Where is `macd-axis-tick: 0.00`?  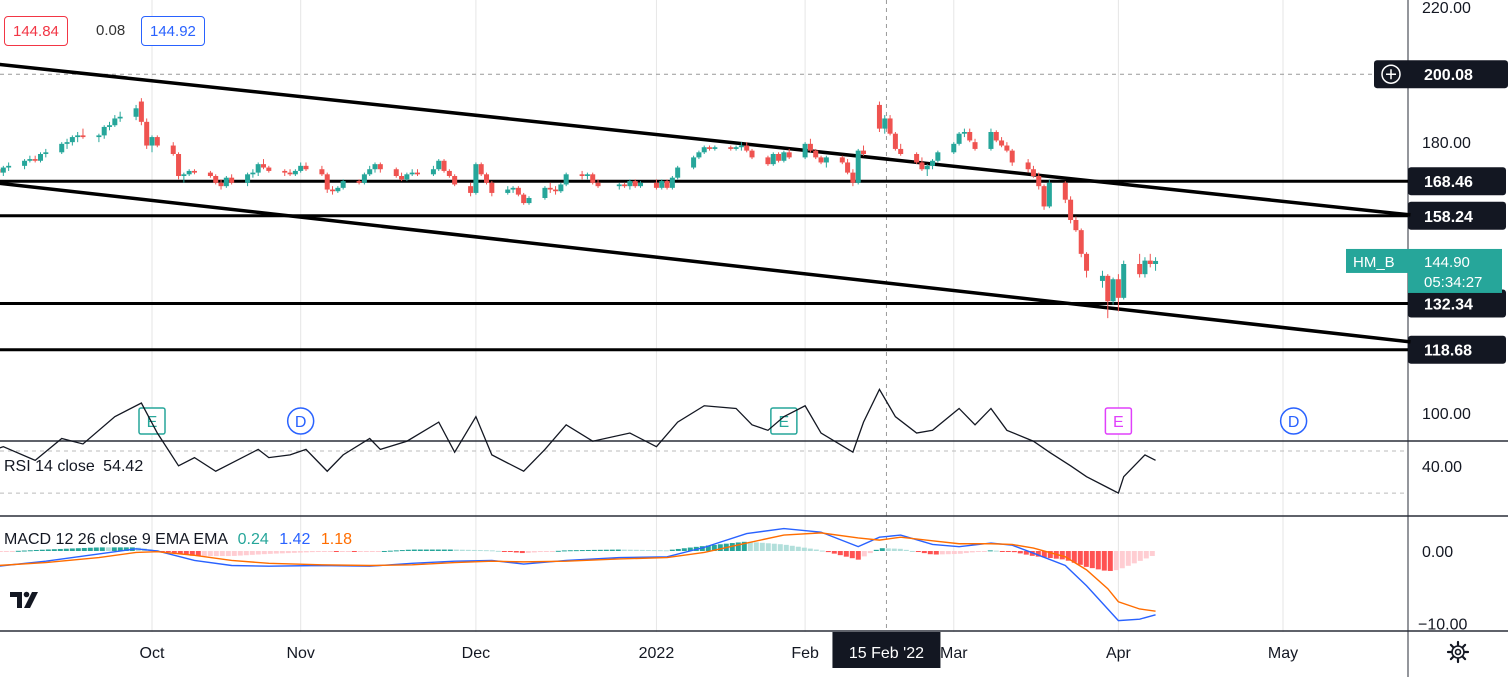 macd-axis-tick: 0.00 is located at coordinates (1437, 552).